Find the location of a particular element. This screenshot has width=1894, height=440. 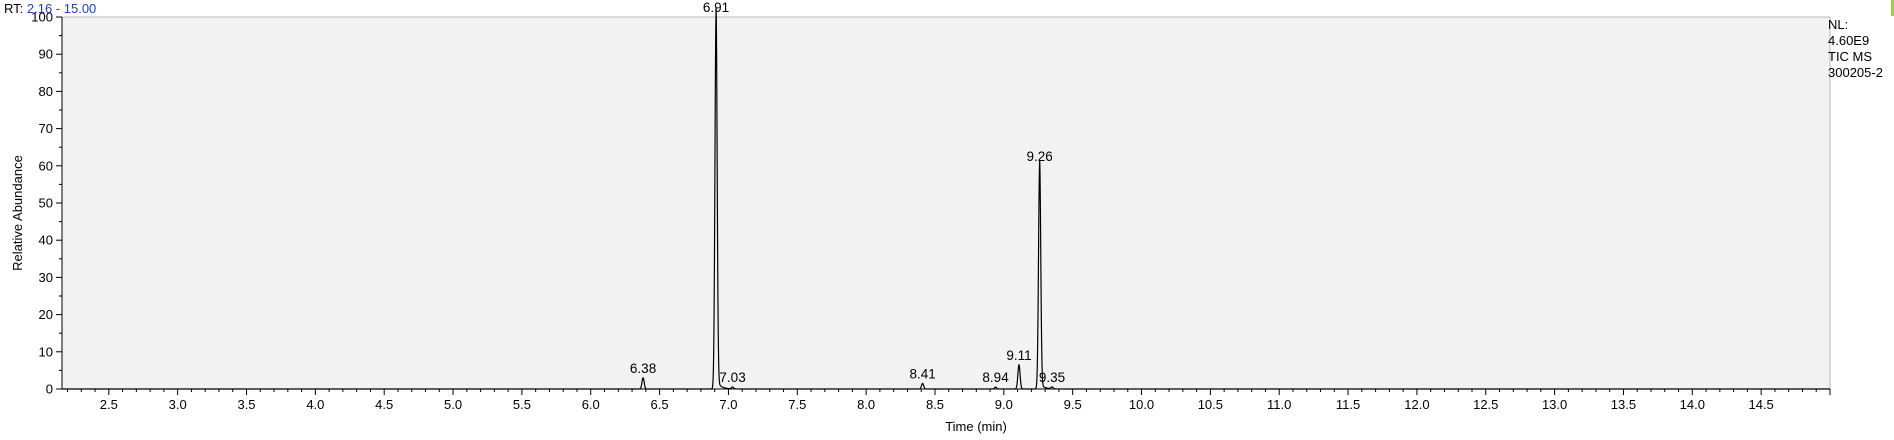

x-tick-label: 8.0 is located at coordinates (866, 404).